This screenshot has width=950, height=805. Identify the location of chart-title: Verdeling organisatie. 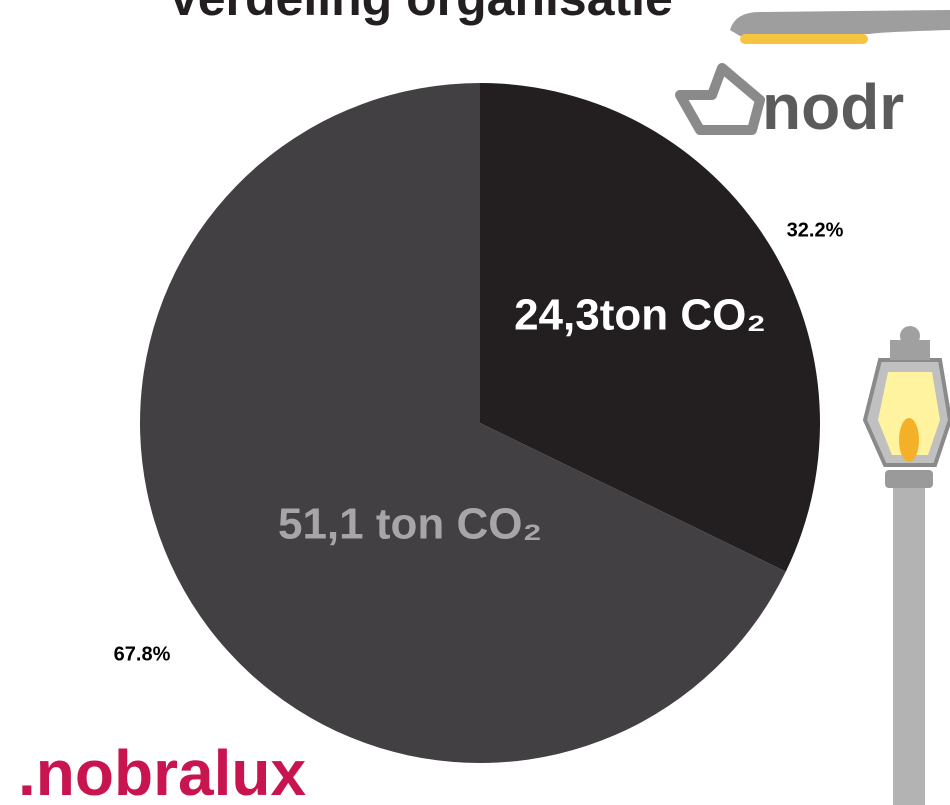
(420, 13).